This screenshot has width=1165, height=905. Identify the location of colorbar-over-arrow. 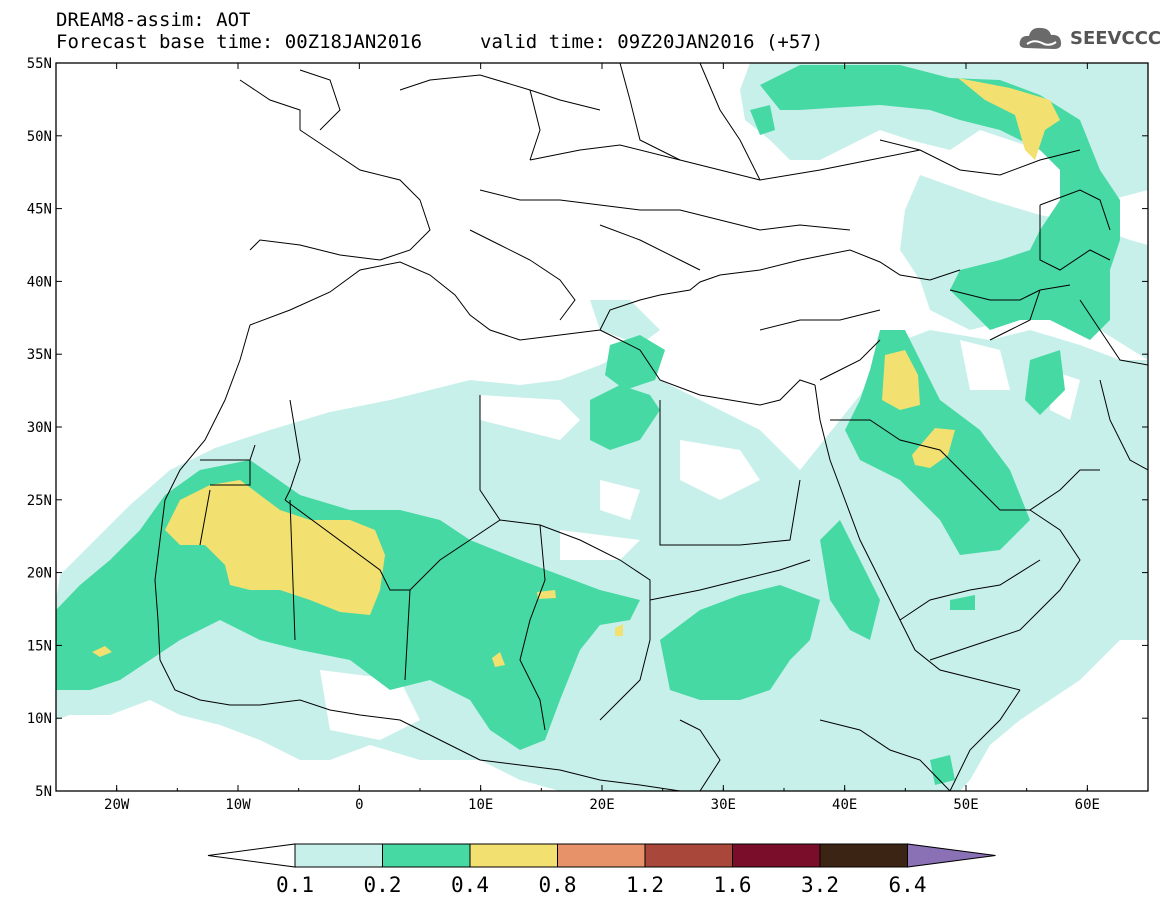
(951, 855).